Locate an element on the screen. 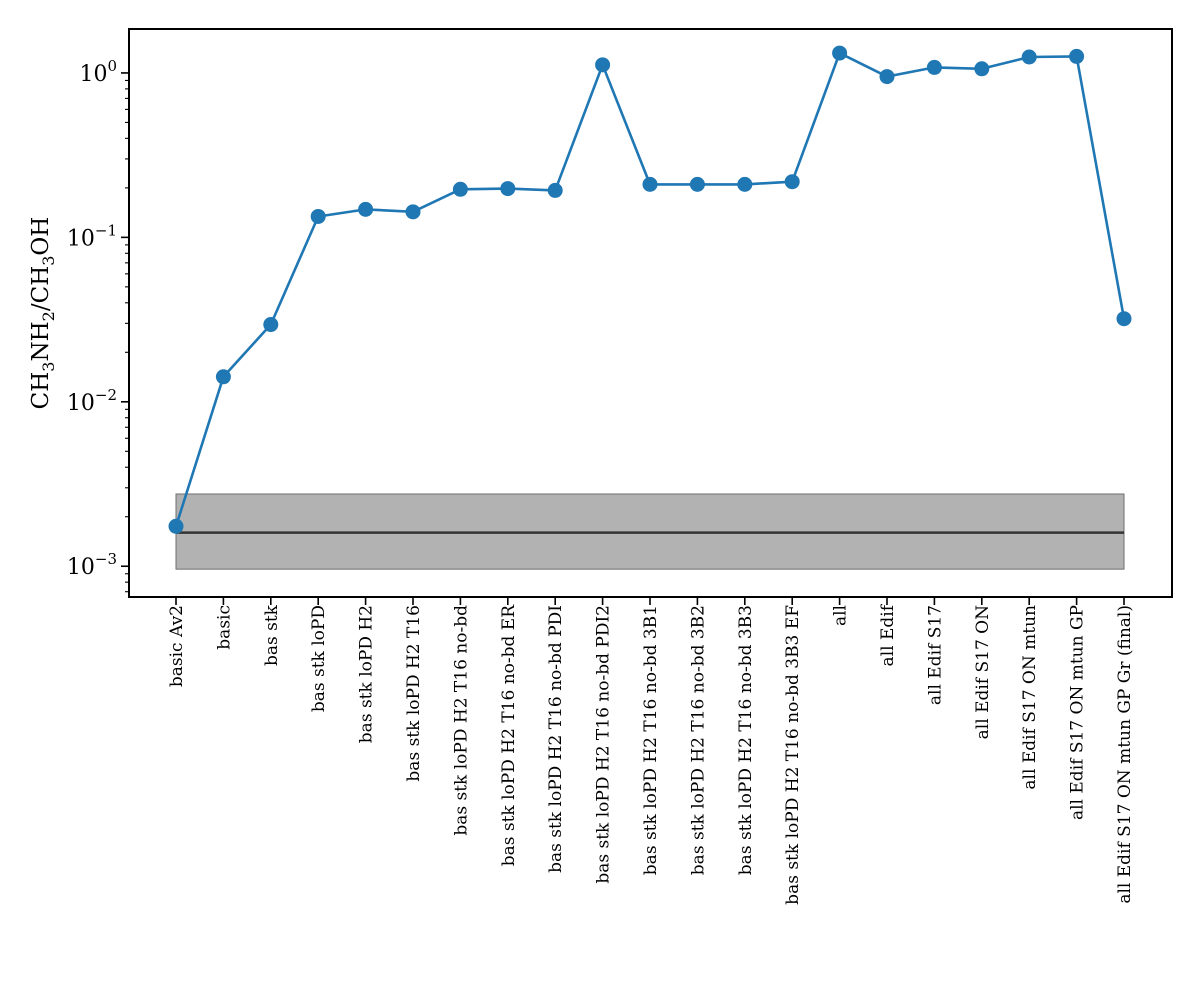  y-tick-exponent: −3 is located at coordinates (106, 559).